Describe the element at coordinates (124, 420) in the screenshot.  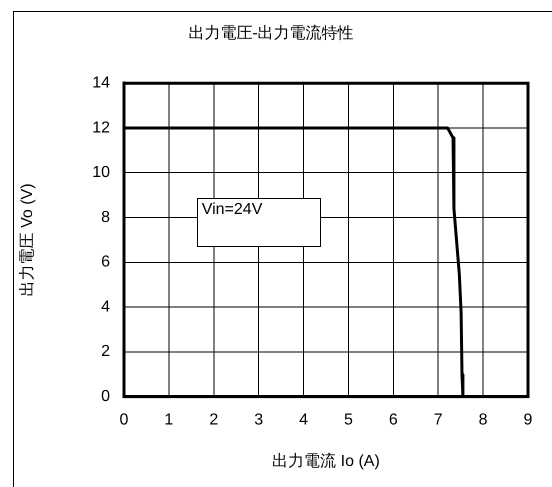
I see `x-tick-label: 0` at that location.